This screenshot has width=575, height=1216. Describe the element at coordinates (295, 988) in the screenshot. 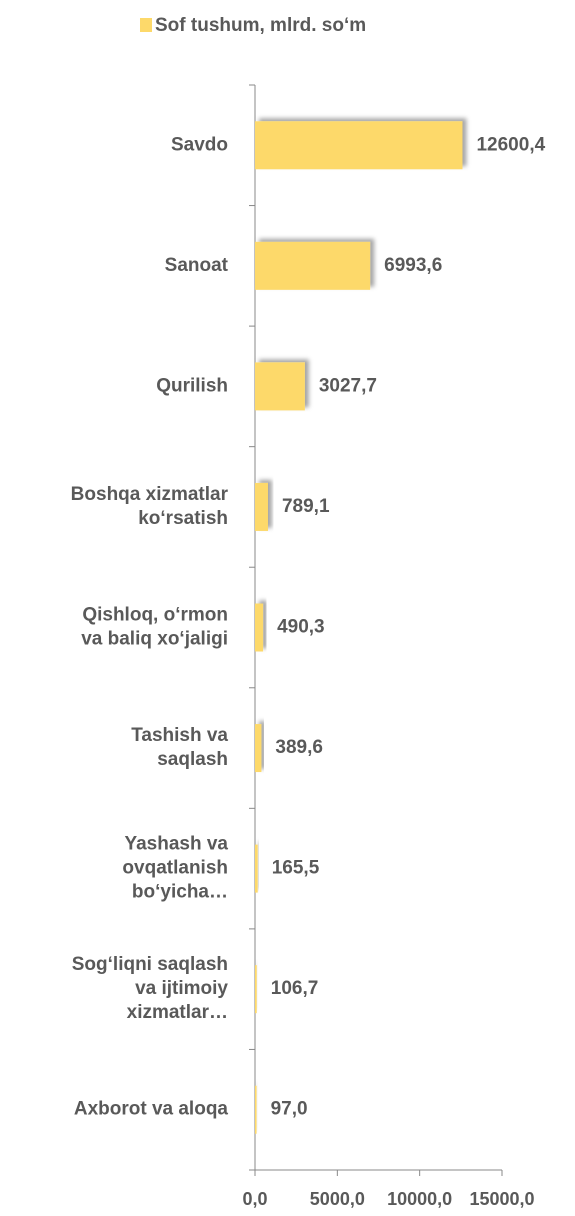

I see `value-label: 106,7` at that location.